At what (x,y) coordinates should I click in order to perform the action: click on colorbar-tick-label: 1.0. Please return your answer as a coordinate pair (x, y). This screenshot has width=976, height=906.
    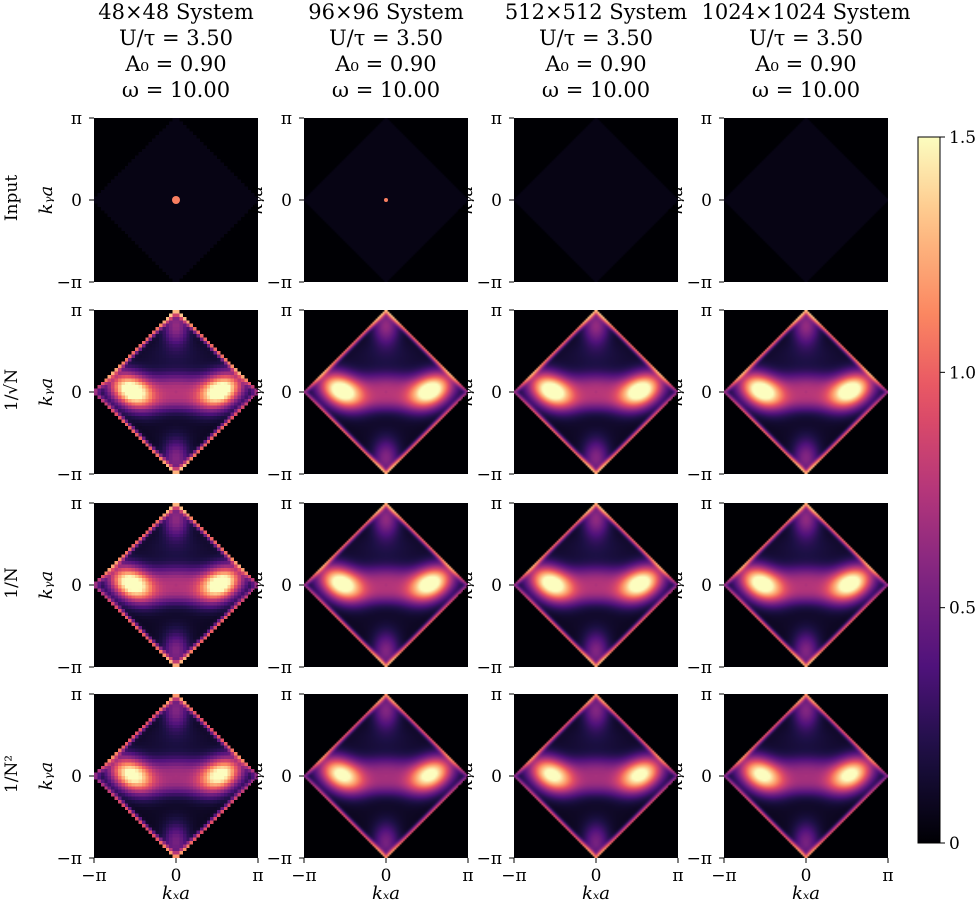
    Looking at the image, I should click on (962, 373).